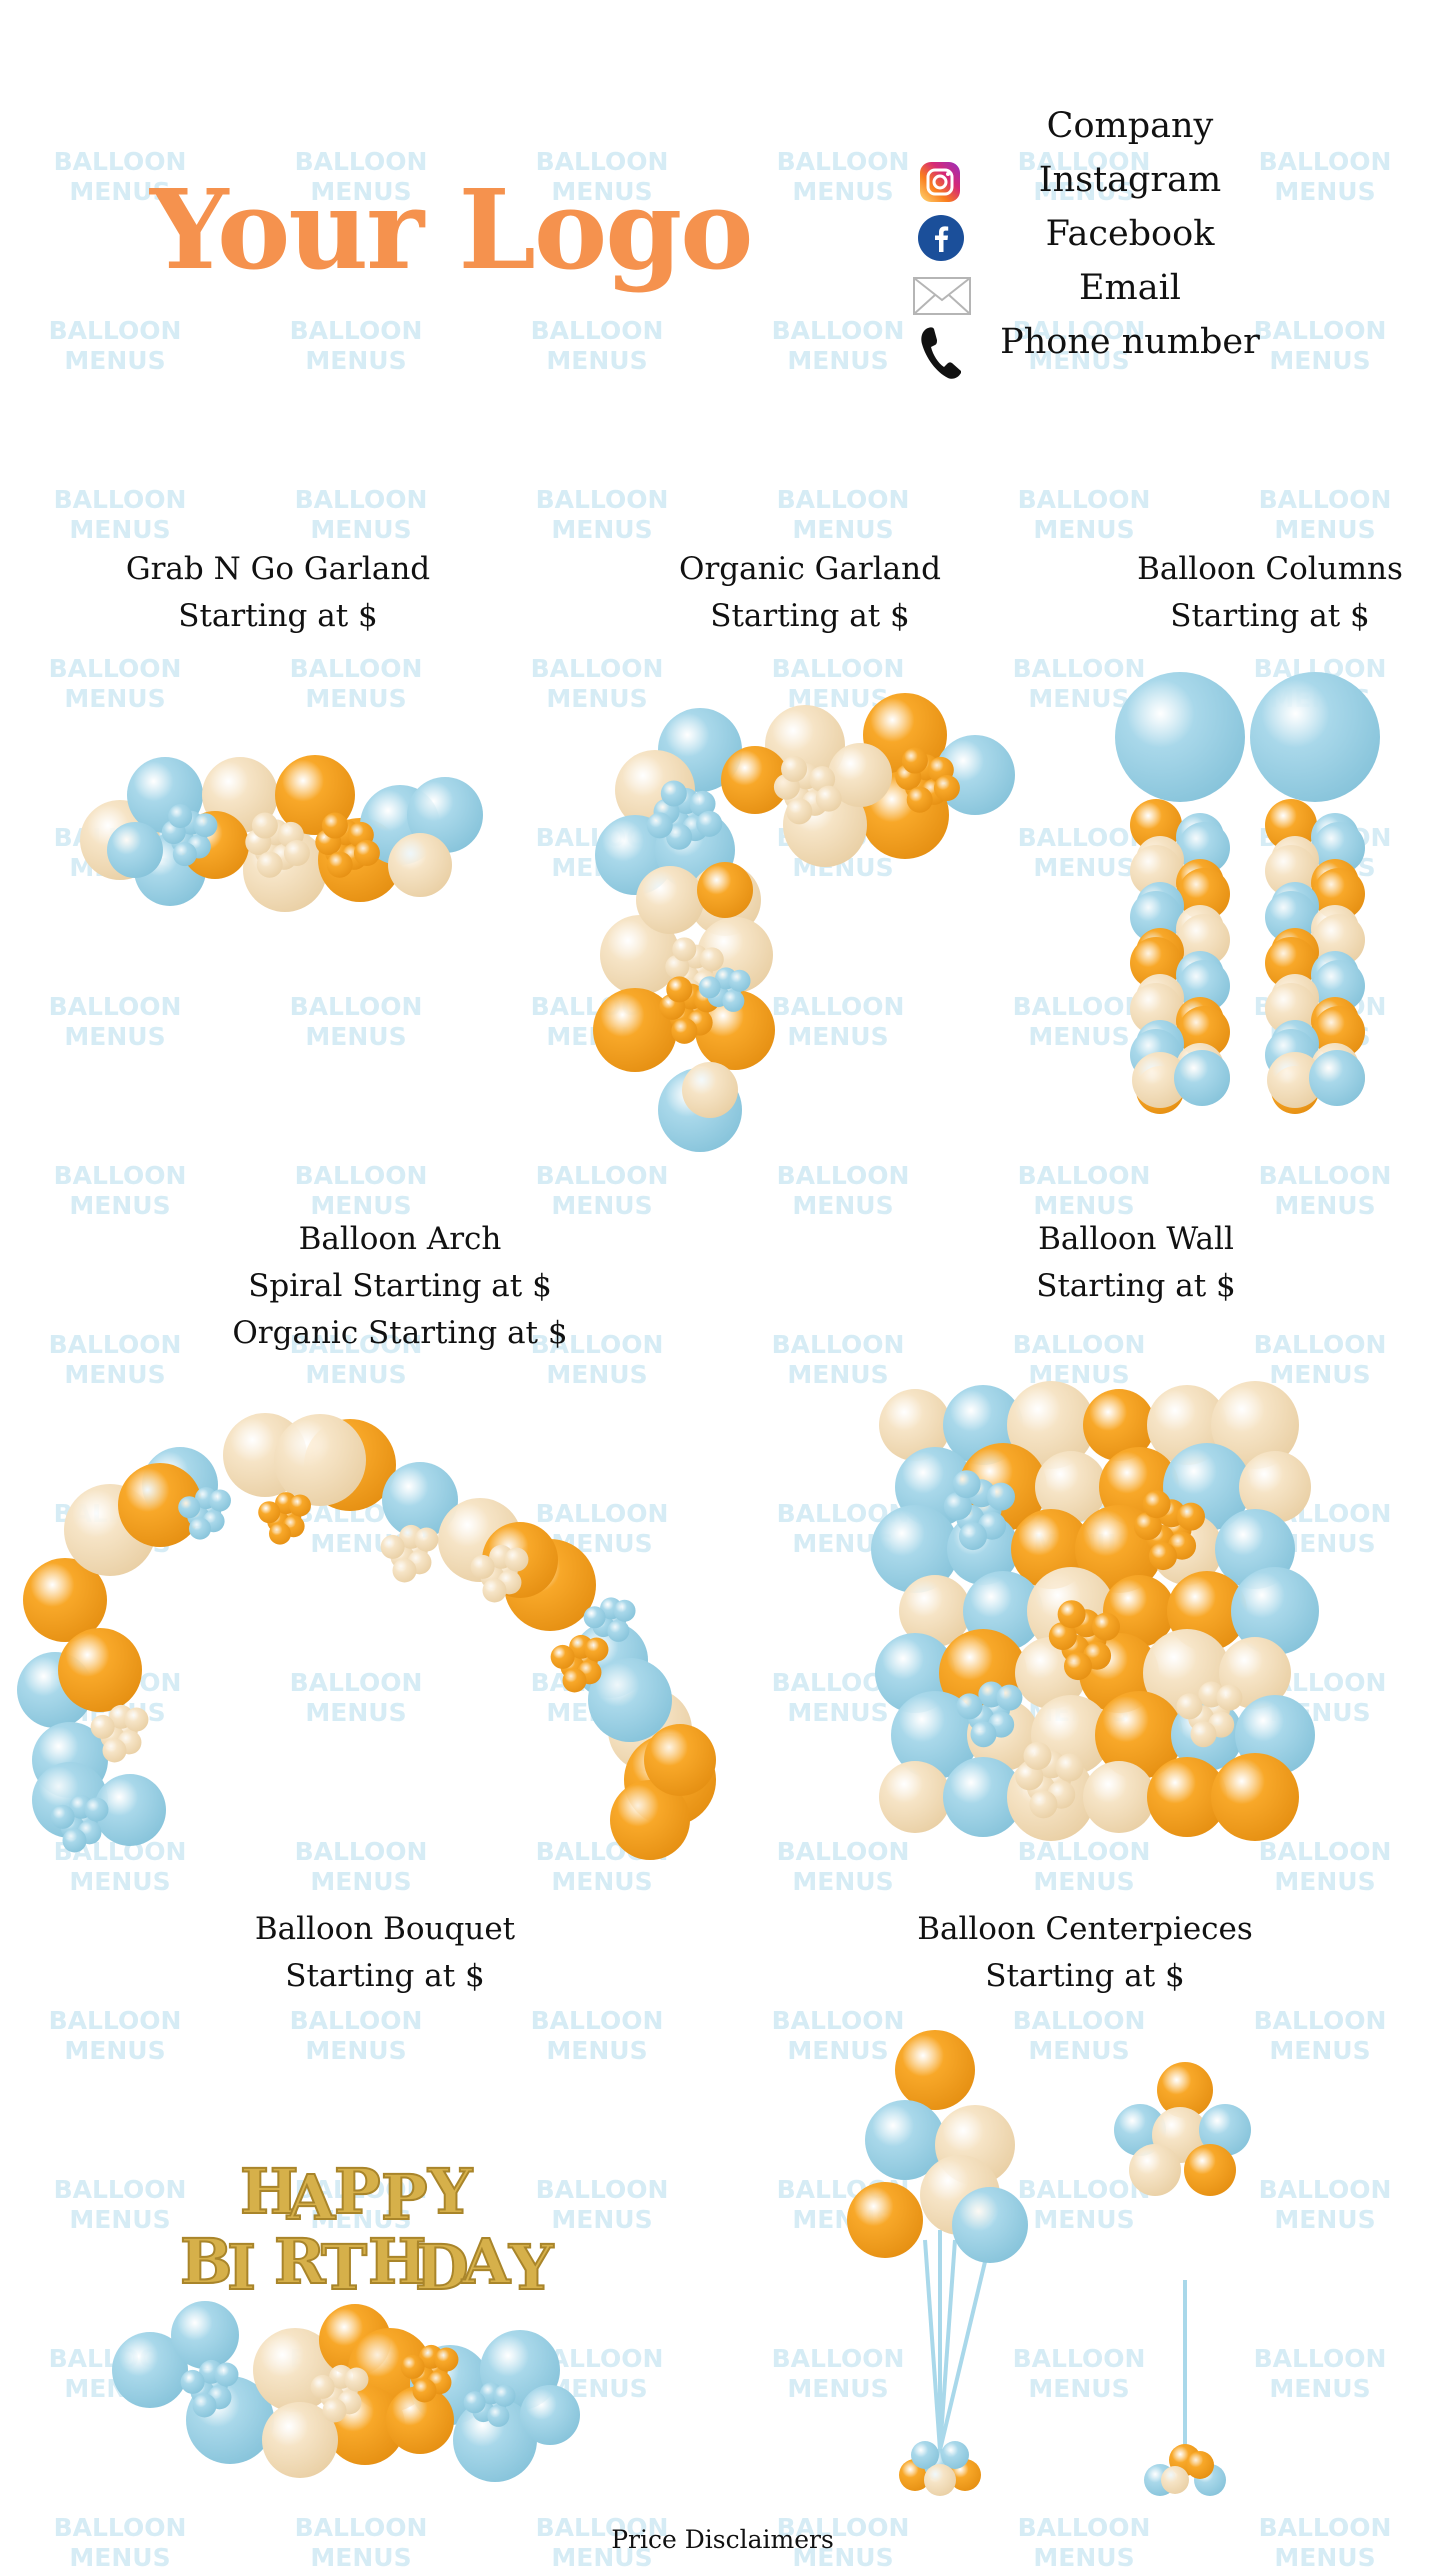 The width and height of the screenshot is (1445, 2573). I want to click on balloon-string, so click(947, 2345).